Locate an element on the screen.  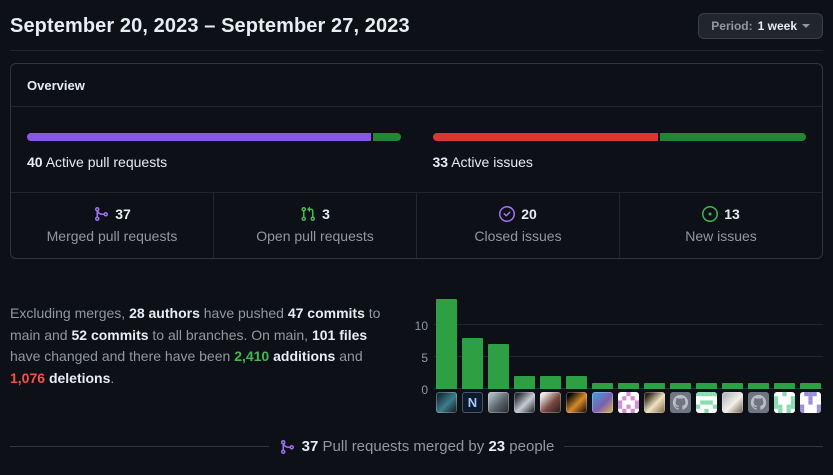
chart-plot-area: 0 5 10 is located at coordinates (619, 345).